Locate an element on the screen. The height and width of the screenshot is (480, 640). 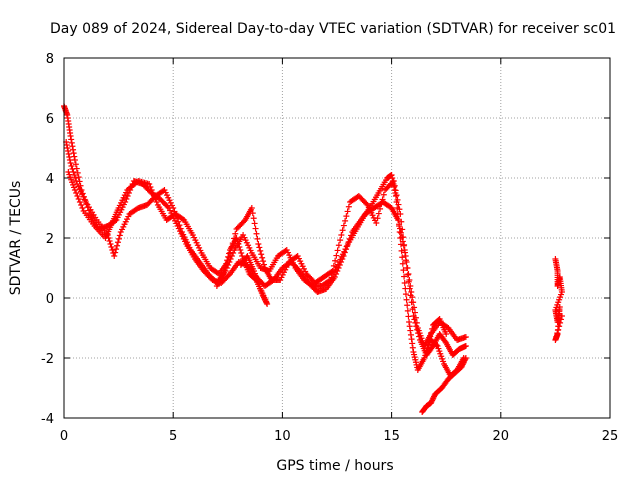
series-track-d is located at coordinates (242, 271).